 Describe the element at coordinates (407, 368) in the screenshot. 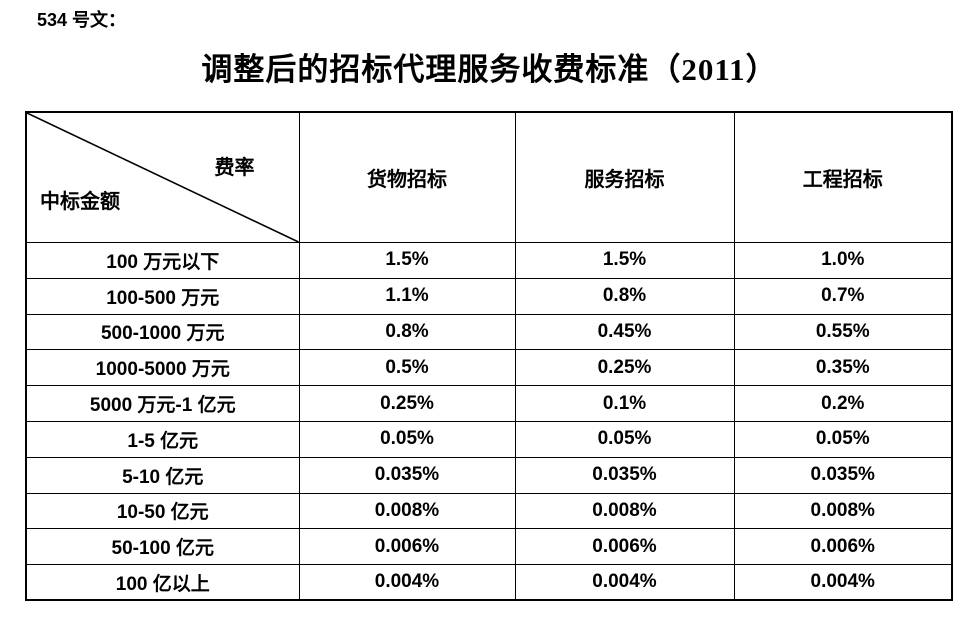

I see `goods-rate-cell: 0.5%` at that location.